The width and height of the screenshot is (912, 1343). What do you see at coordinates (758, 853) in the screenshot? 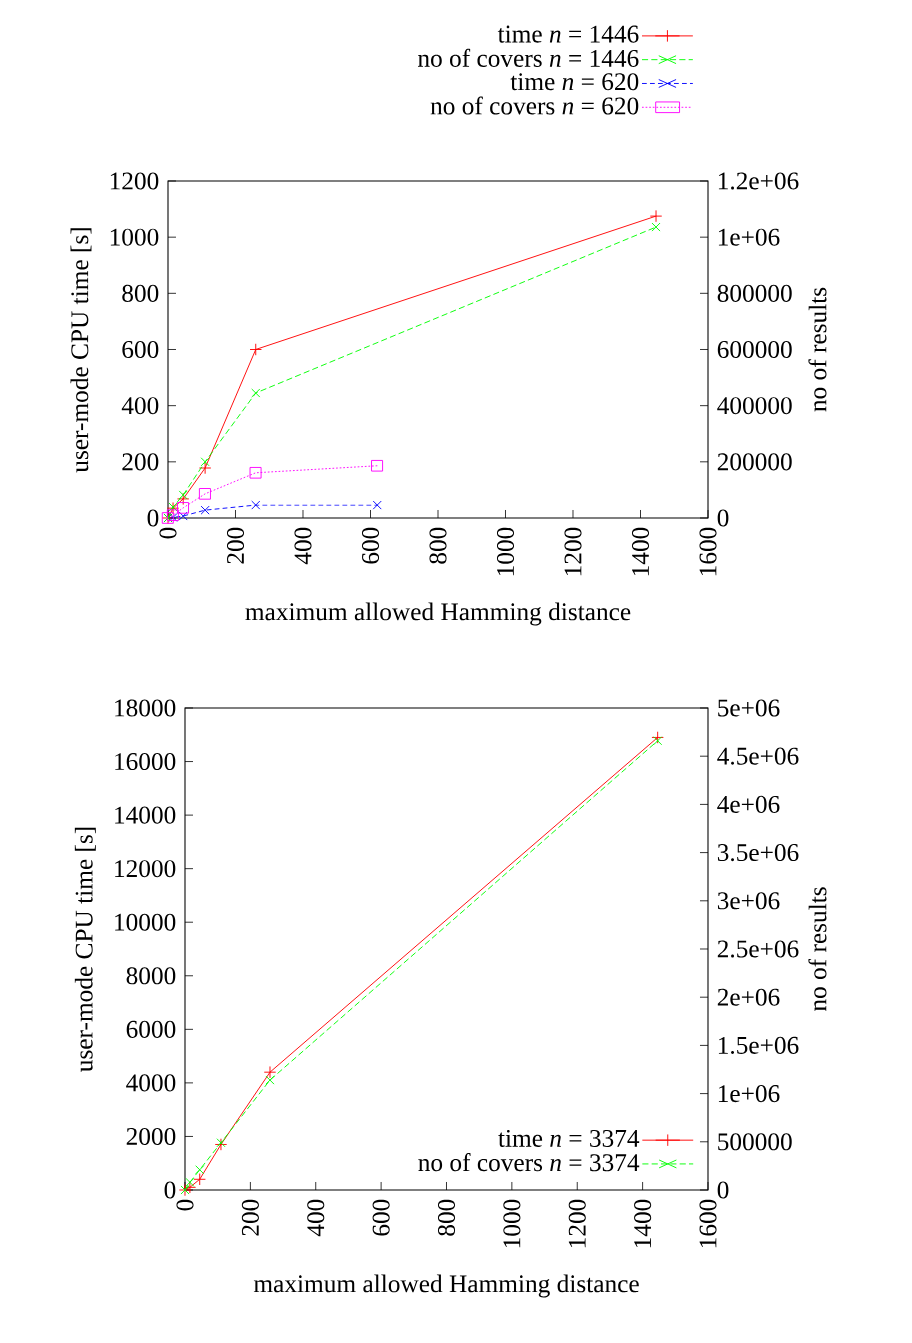
I see `y2-tick-label: 3.5e+06` at bounding box center [758, 853].